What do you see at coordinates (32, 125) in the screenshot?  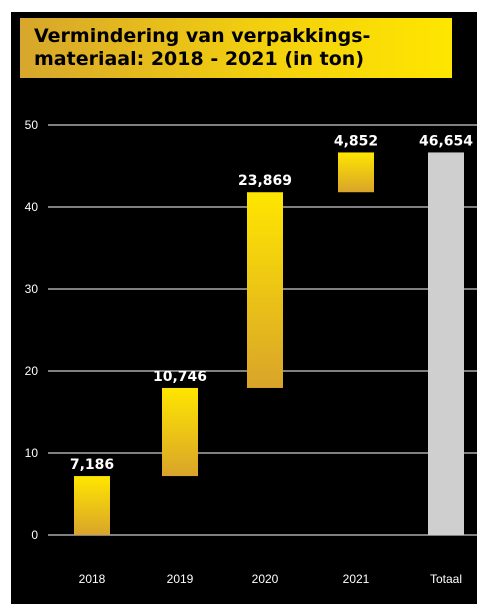 I see `y-tick-label: 50` at bounding box center [32, 125].